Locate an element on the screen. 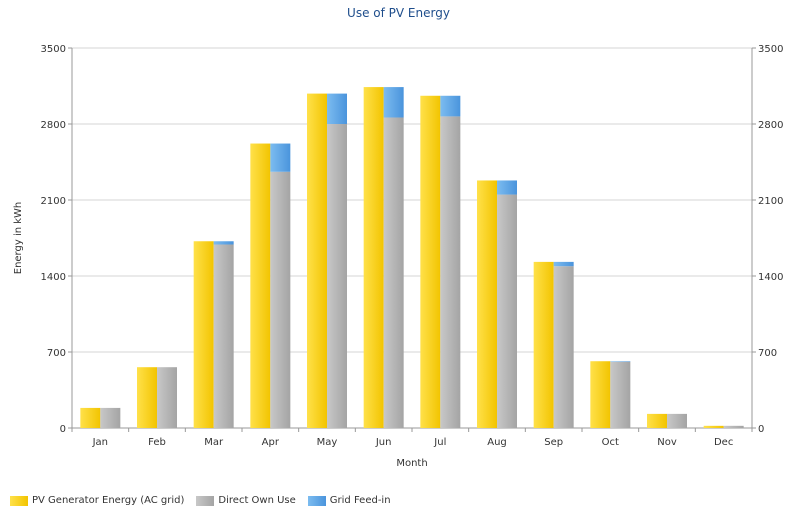 This screenshot has height=512, width=797. y-tick-label-left: 1400 is located at coordinates (53, 277).